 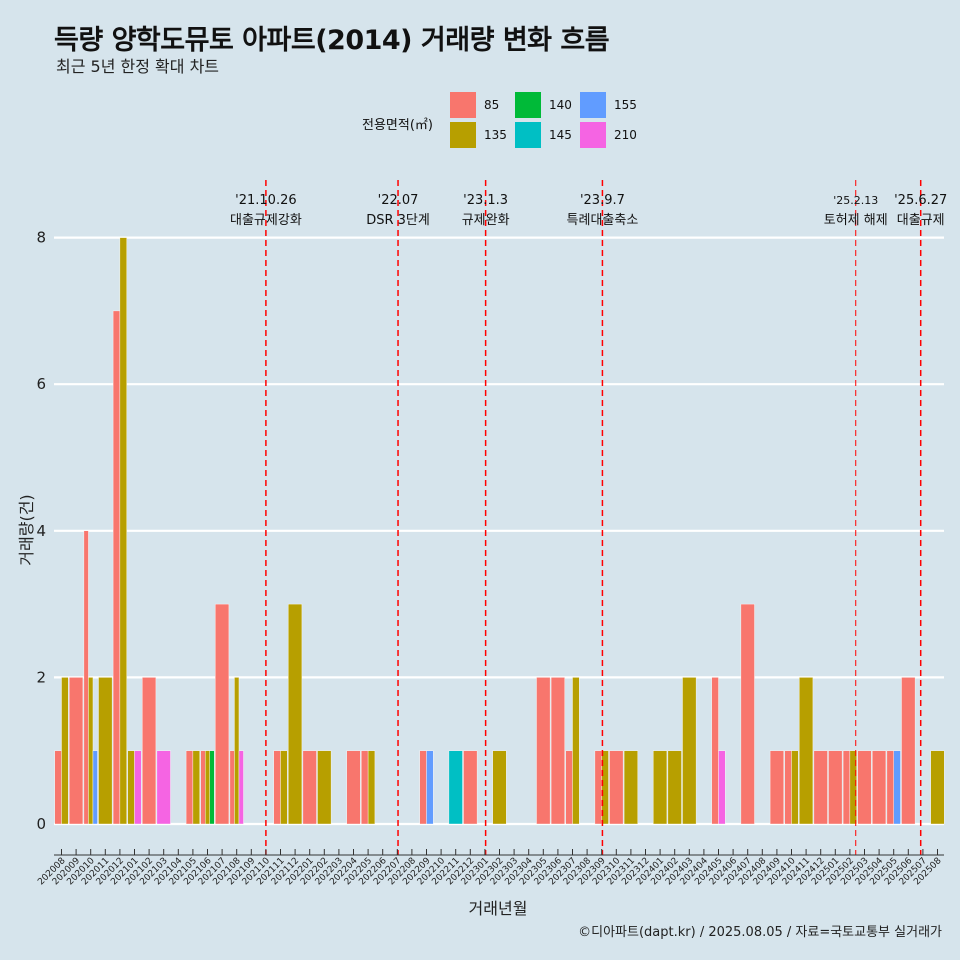 What do you see at coordinates (603, 220) in the screenshot?
I see `policy-label-3: 특례대출축소` at bounding box center [603, 220].